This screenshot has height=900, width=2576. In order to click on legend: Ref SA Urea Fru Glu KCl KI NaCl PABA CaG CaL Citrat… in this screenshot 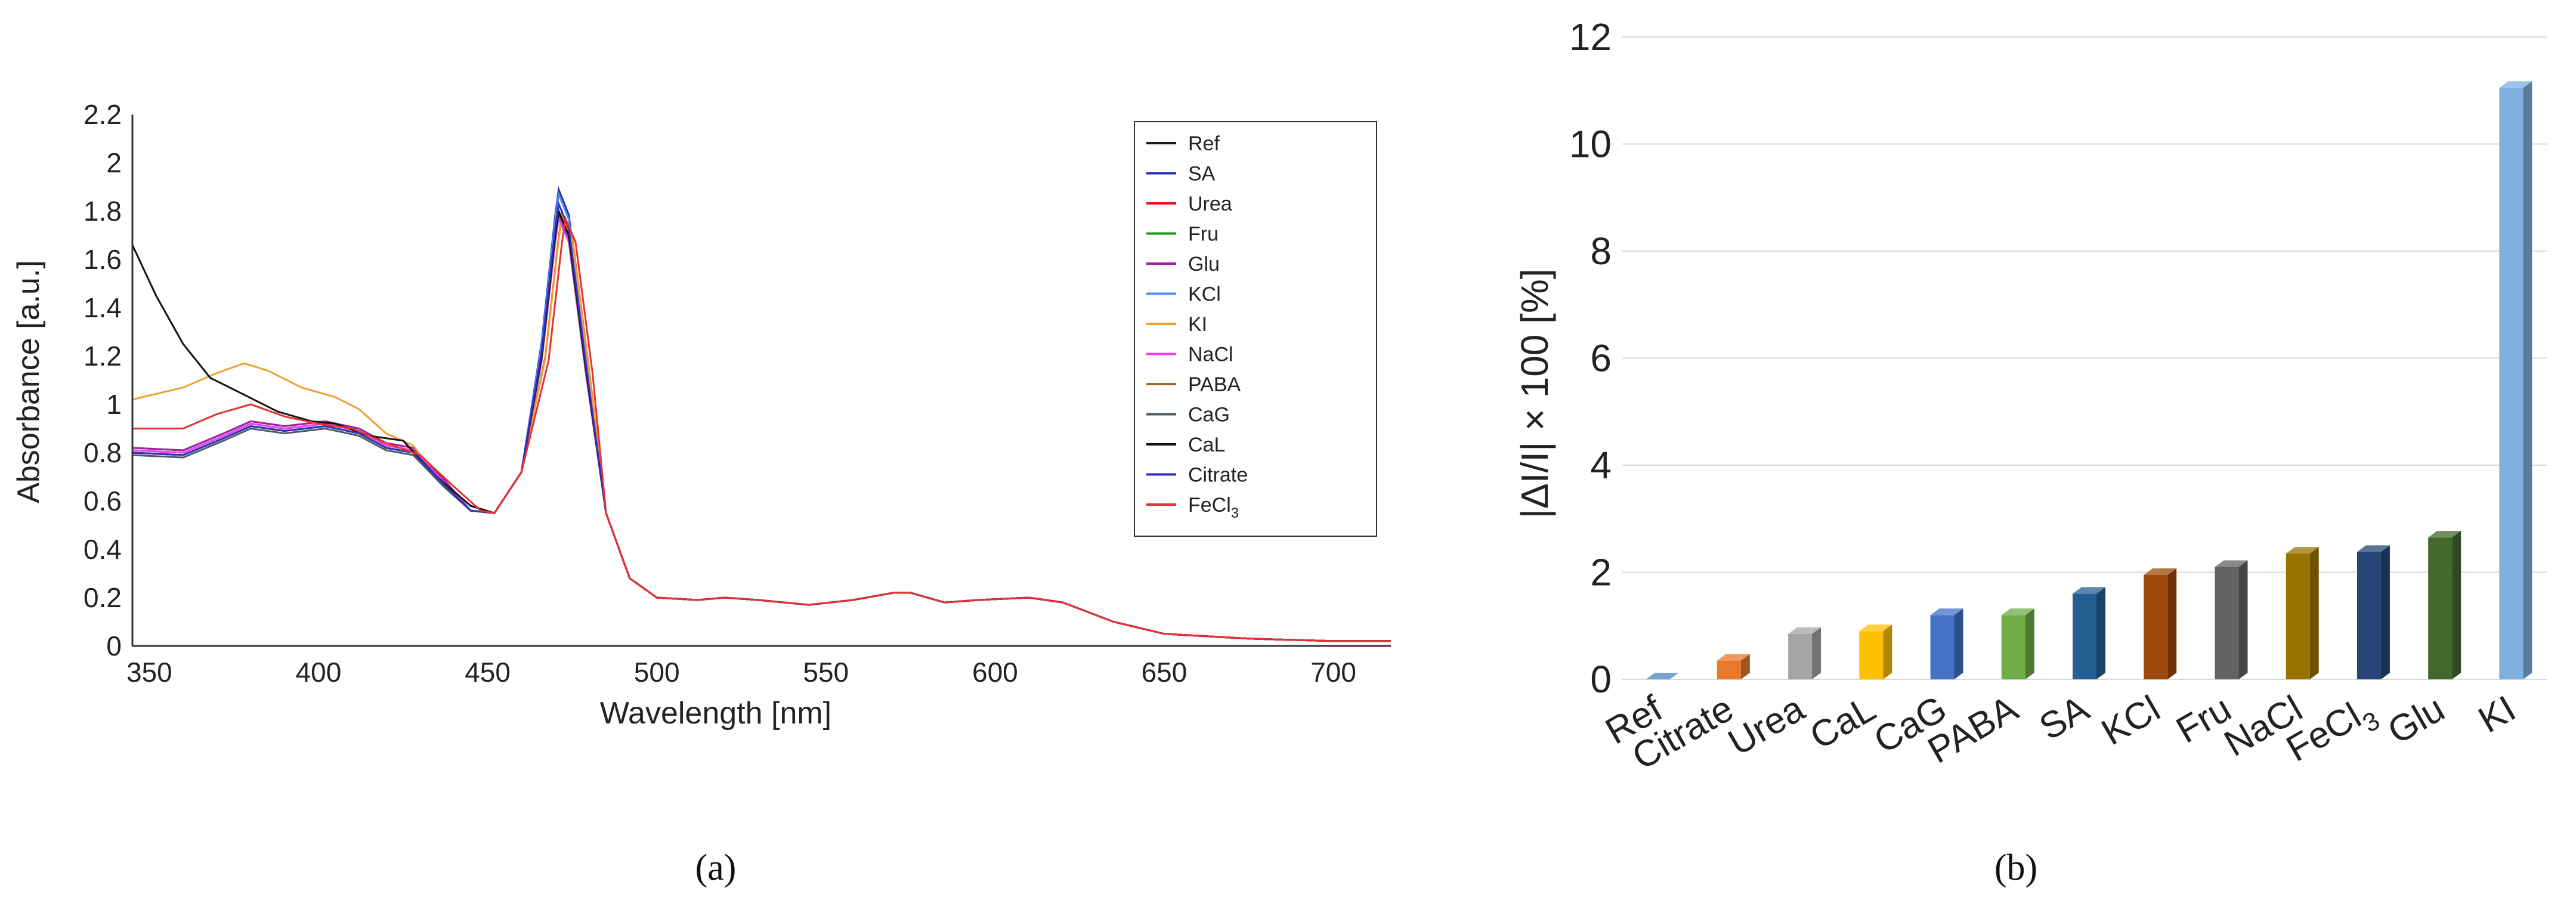, I will do `click(1255, 329)`.